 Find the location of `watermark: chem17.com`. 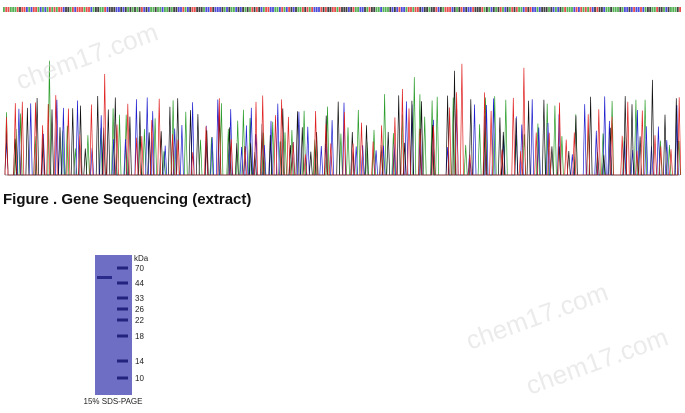

watermark: chem17.com is located at coordinates (537, 316).